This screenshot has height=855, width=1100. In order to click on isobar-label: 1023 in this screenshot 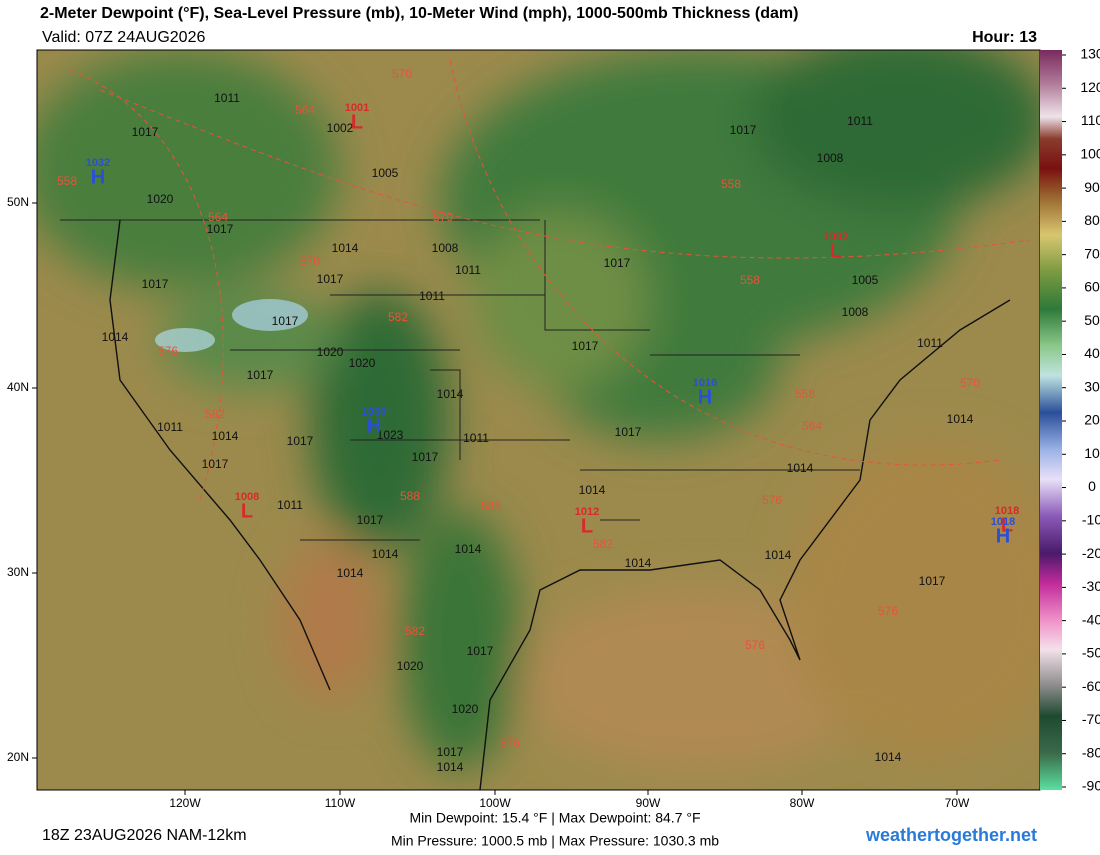, I will do `click(390, 435)`.